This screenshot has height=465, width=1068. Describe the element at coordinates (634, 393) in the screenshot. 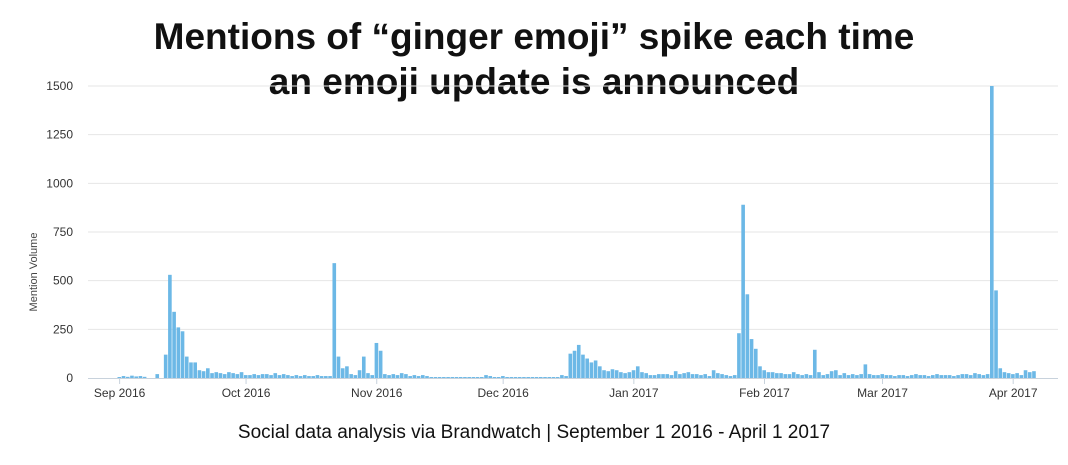

I see `x-tick-label: Jan 2017` at that location.